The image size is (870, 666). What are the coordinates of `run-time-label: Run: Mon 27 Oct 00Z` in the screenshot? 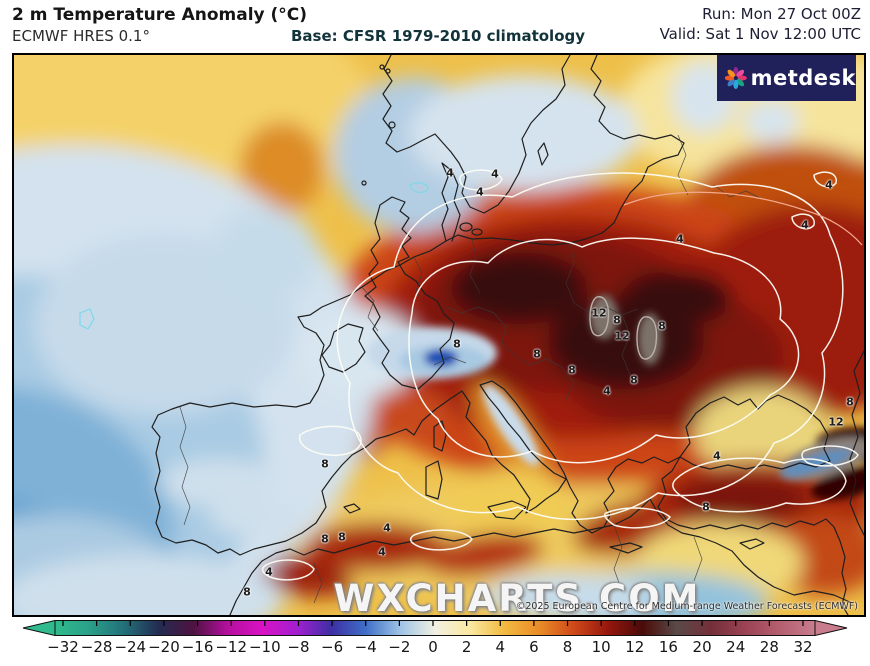 It's located at (781, 14).